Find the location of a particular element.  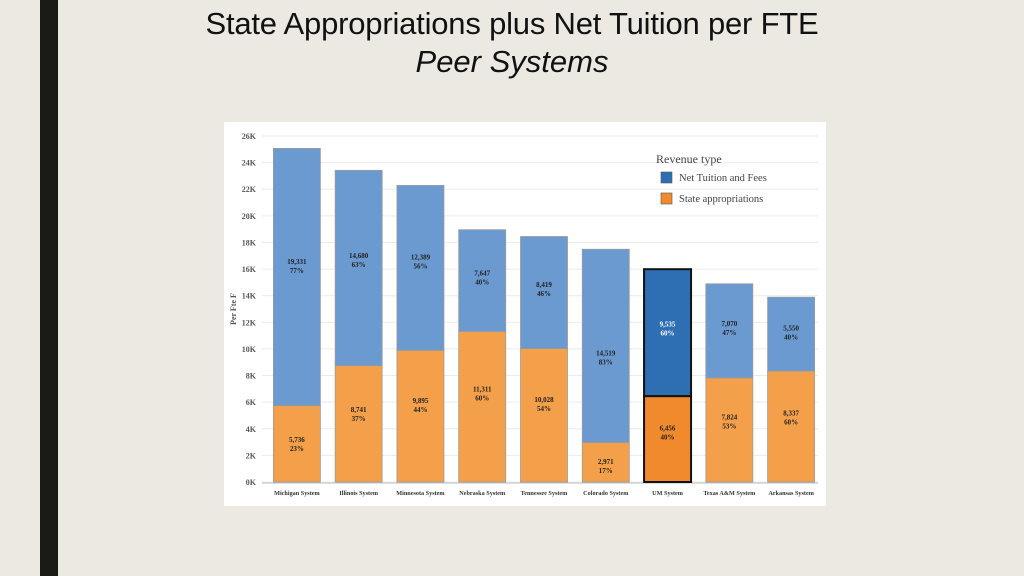

data-label-tuition-value: 8,419 is located at coordinates (544, 285).